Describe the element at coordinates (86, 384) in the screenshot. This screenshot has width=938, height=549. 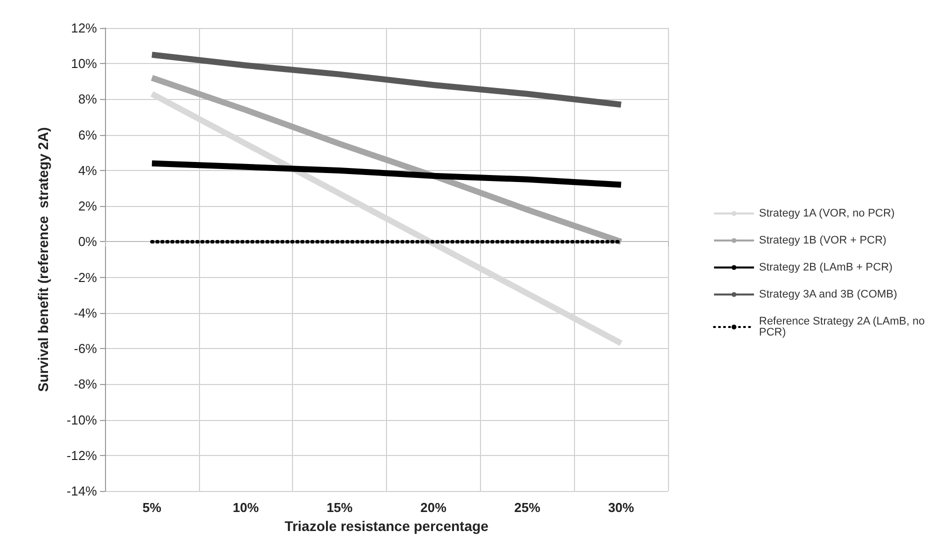
I see `y-tick-label: -8%` at that location.